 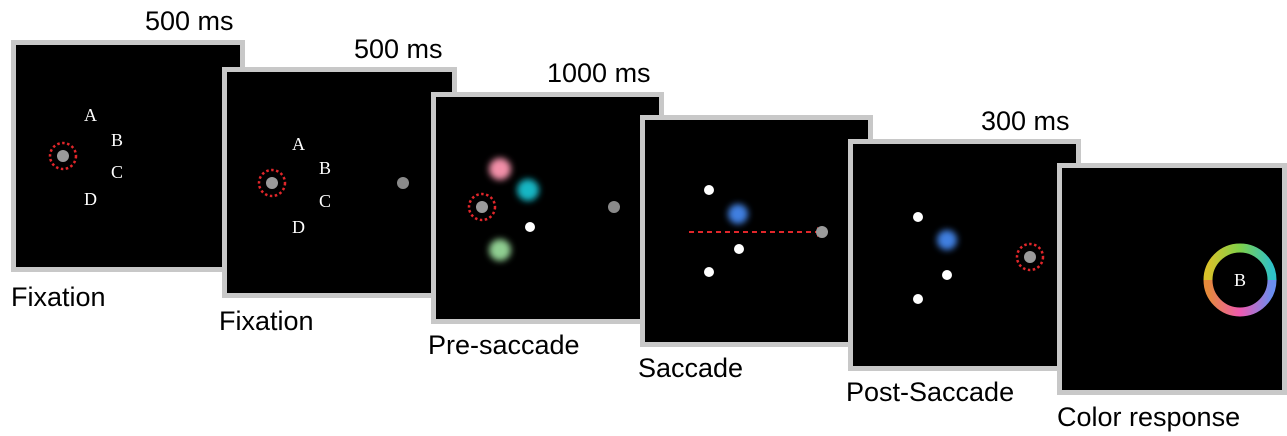 I want to click on panel-1-duration: 500 ms, so click(x=189, y=21).